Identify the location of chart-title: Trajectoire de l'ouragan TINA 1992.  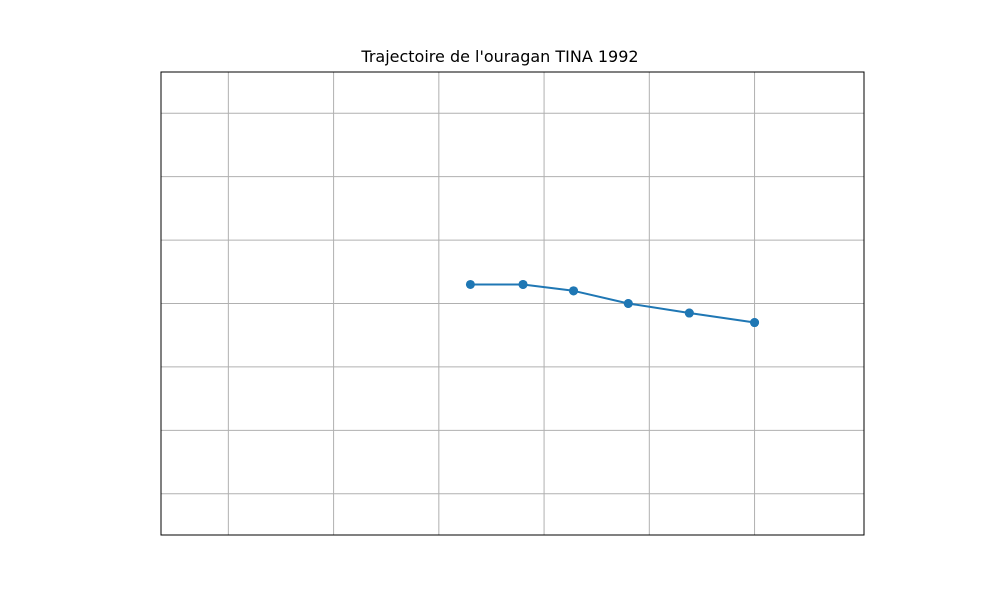
(500, 56).